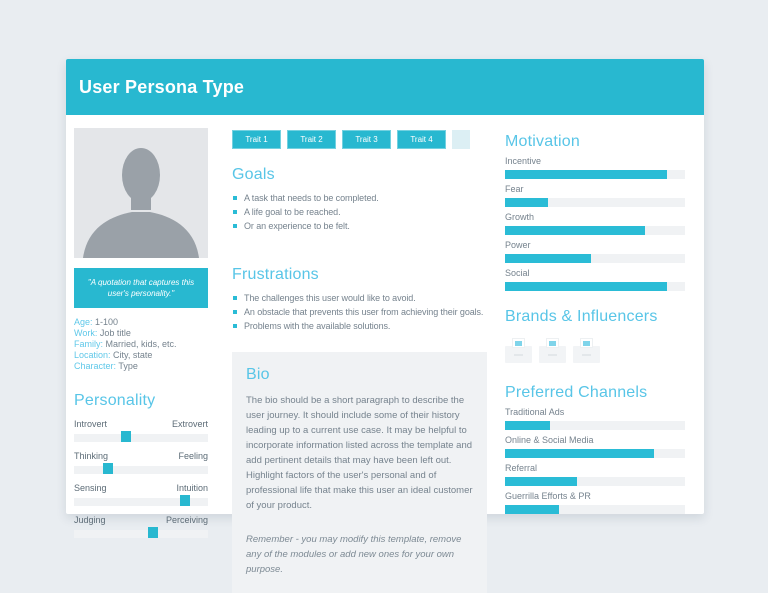 This screenshot has height=593, width=768. I want to click on bar-group: Guerrilla Efforts & PR, so click(595, 502).